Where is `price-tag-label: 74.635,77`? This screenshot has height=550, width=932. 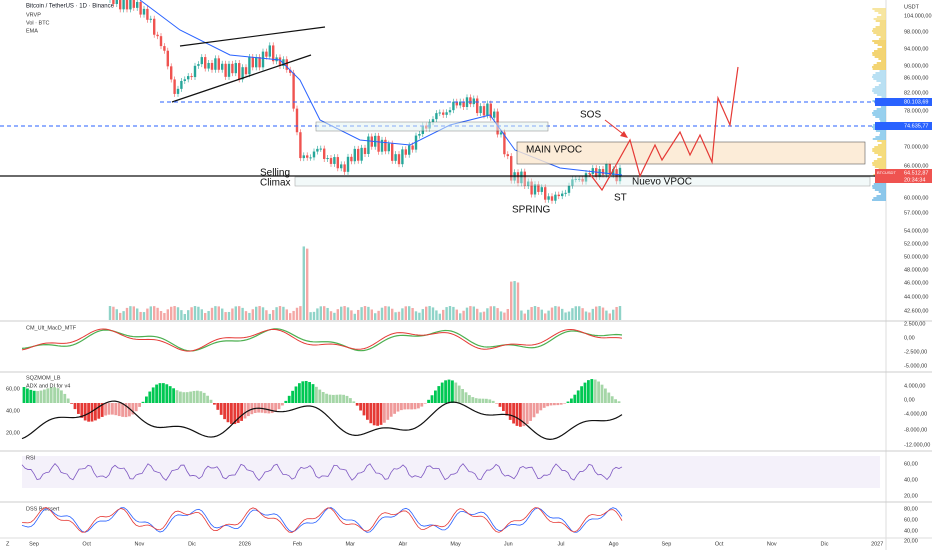 price-tag-label: 74.635,77 is located at coordinates (916, 126).